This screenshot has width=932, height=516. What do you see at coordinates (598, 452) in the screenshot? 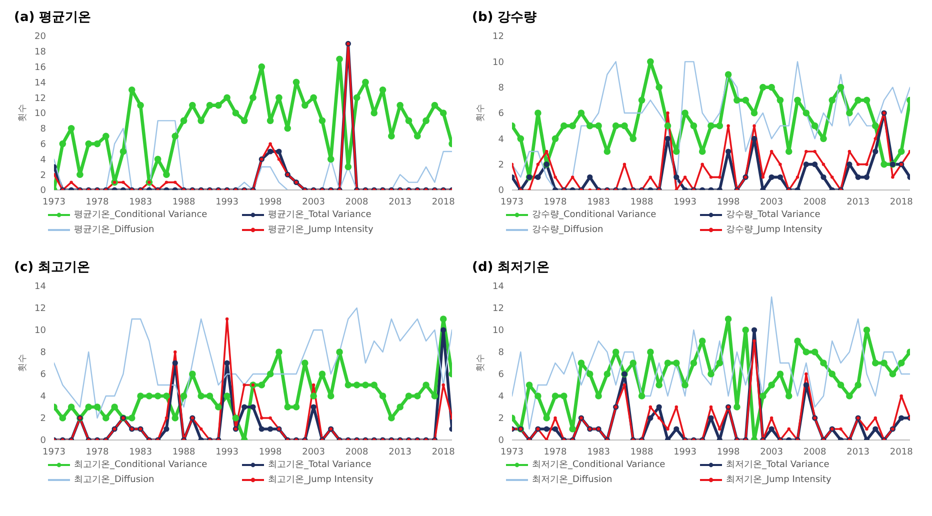
I see `x-tick-label: 1983` at bounding box center [598, 452].